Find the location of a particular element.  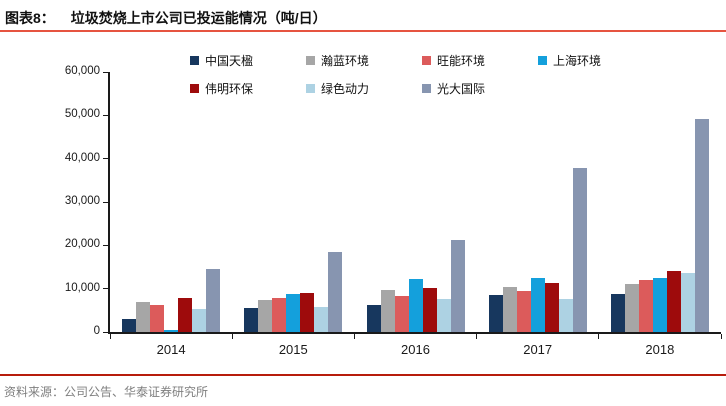

x-axis-category-label: 2014 is located at coordinates (171, 349).